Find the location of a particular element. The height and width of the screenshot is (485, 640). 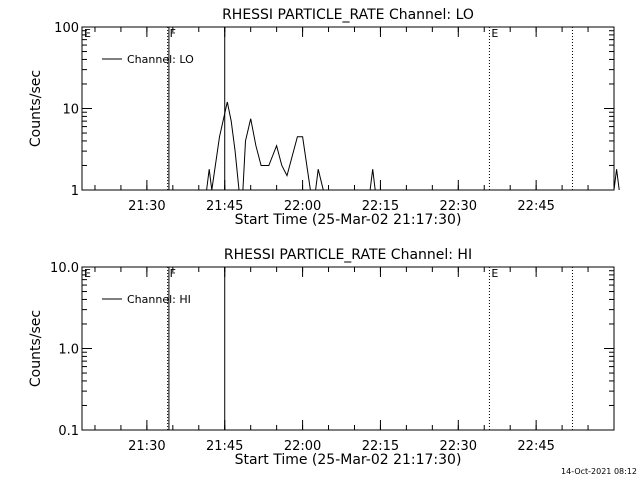

panel-1-ylabel: Counts/sec is located at coordinates (36, 108).